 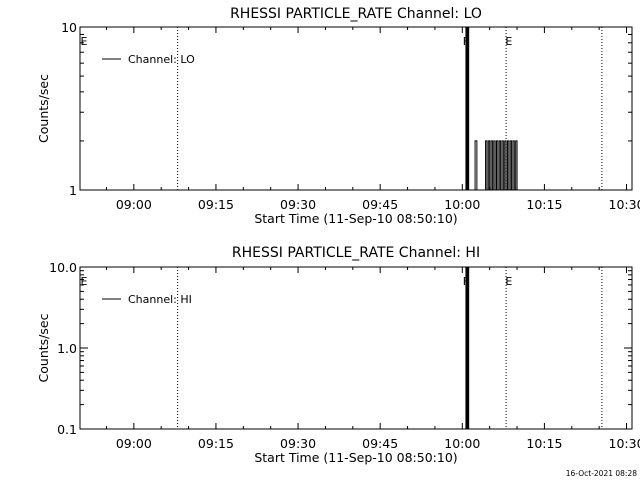 What do you see at coordinates (356, 253) in the screenshot?
I see `chart-title: RHESSI PARTICLE_RATE Channel: HI` at bounding box center [356, 253].